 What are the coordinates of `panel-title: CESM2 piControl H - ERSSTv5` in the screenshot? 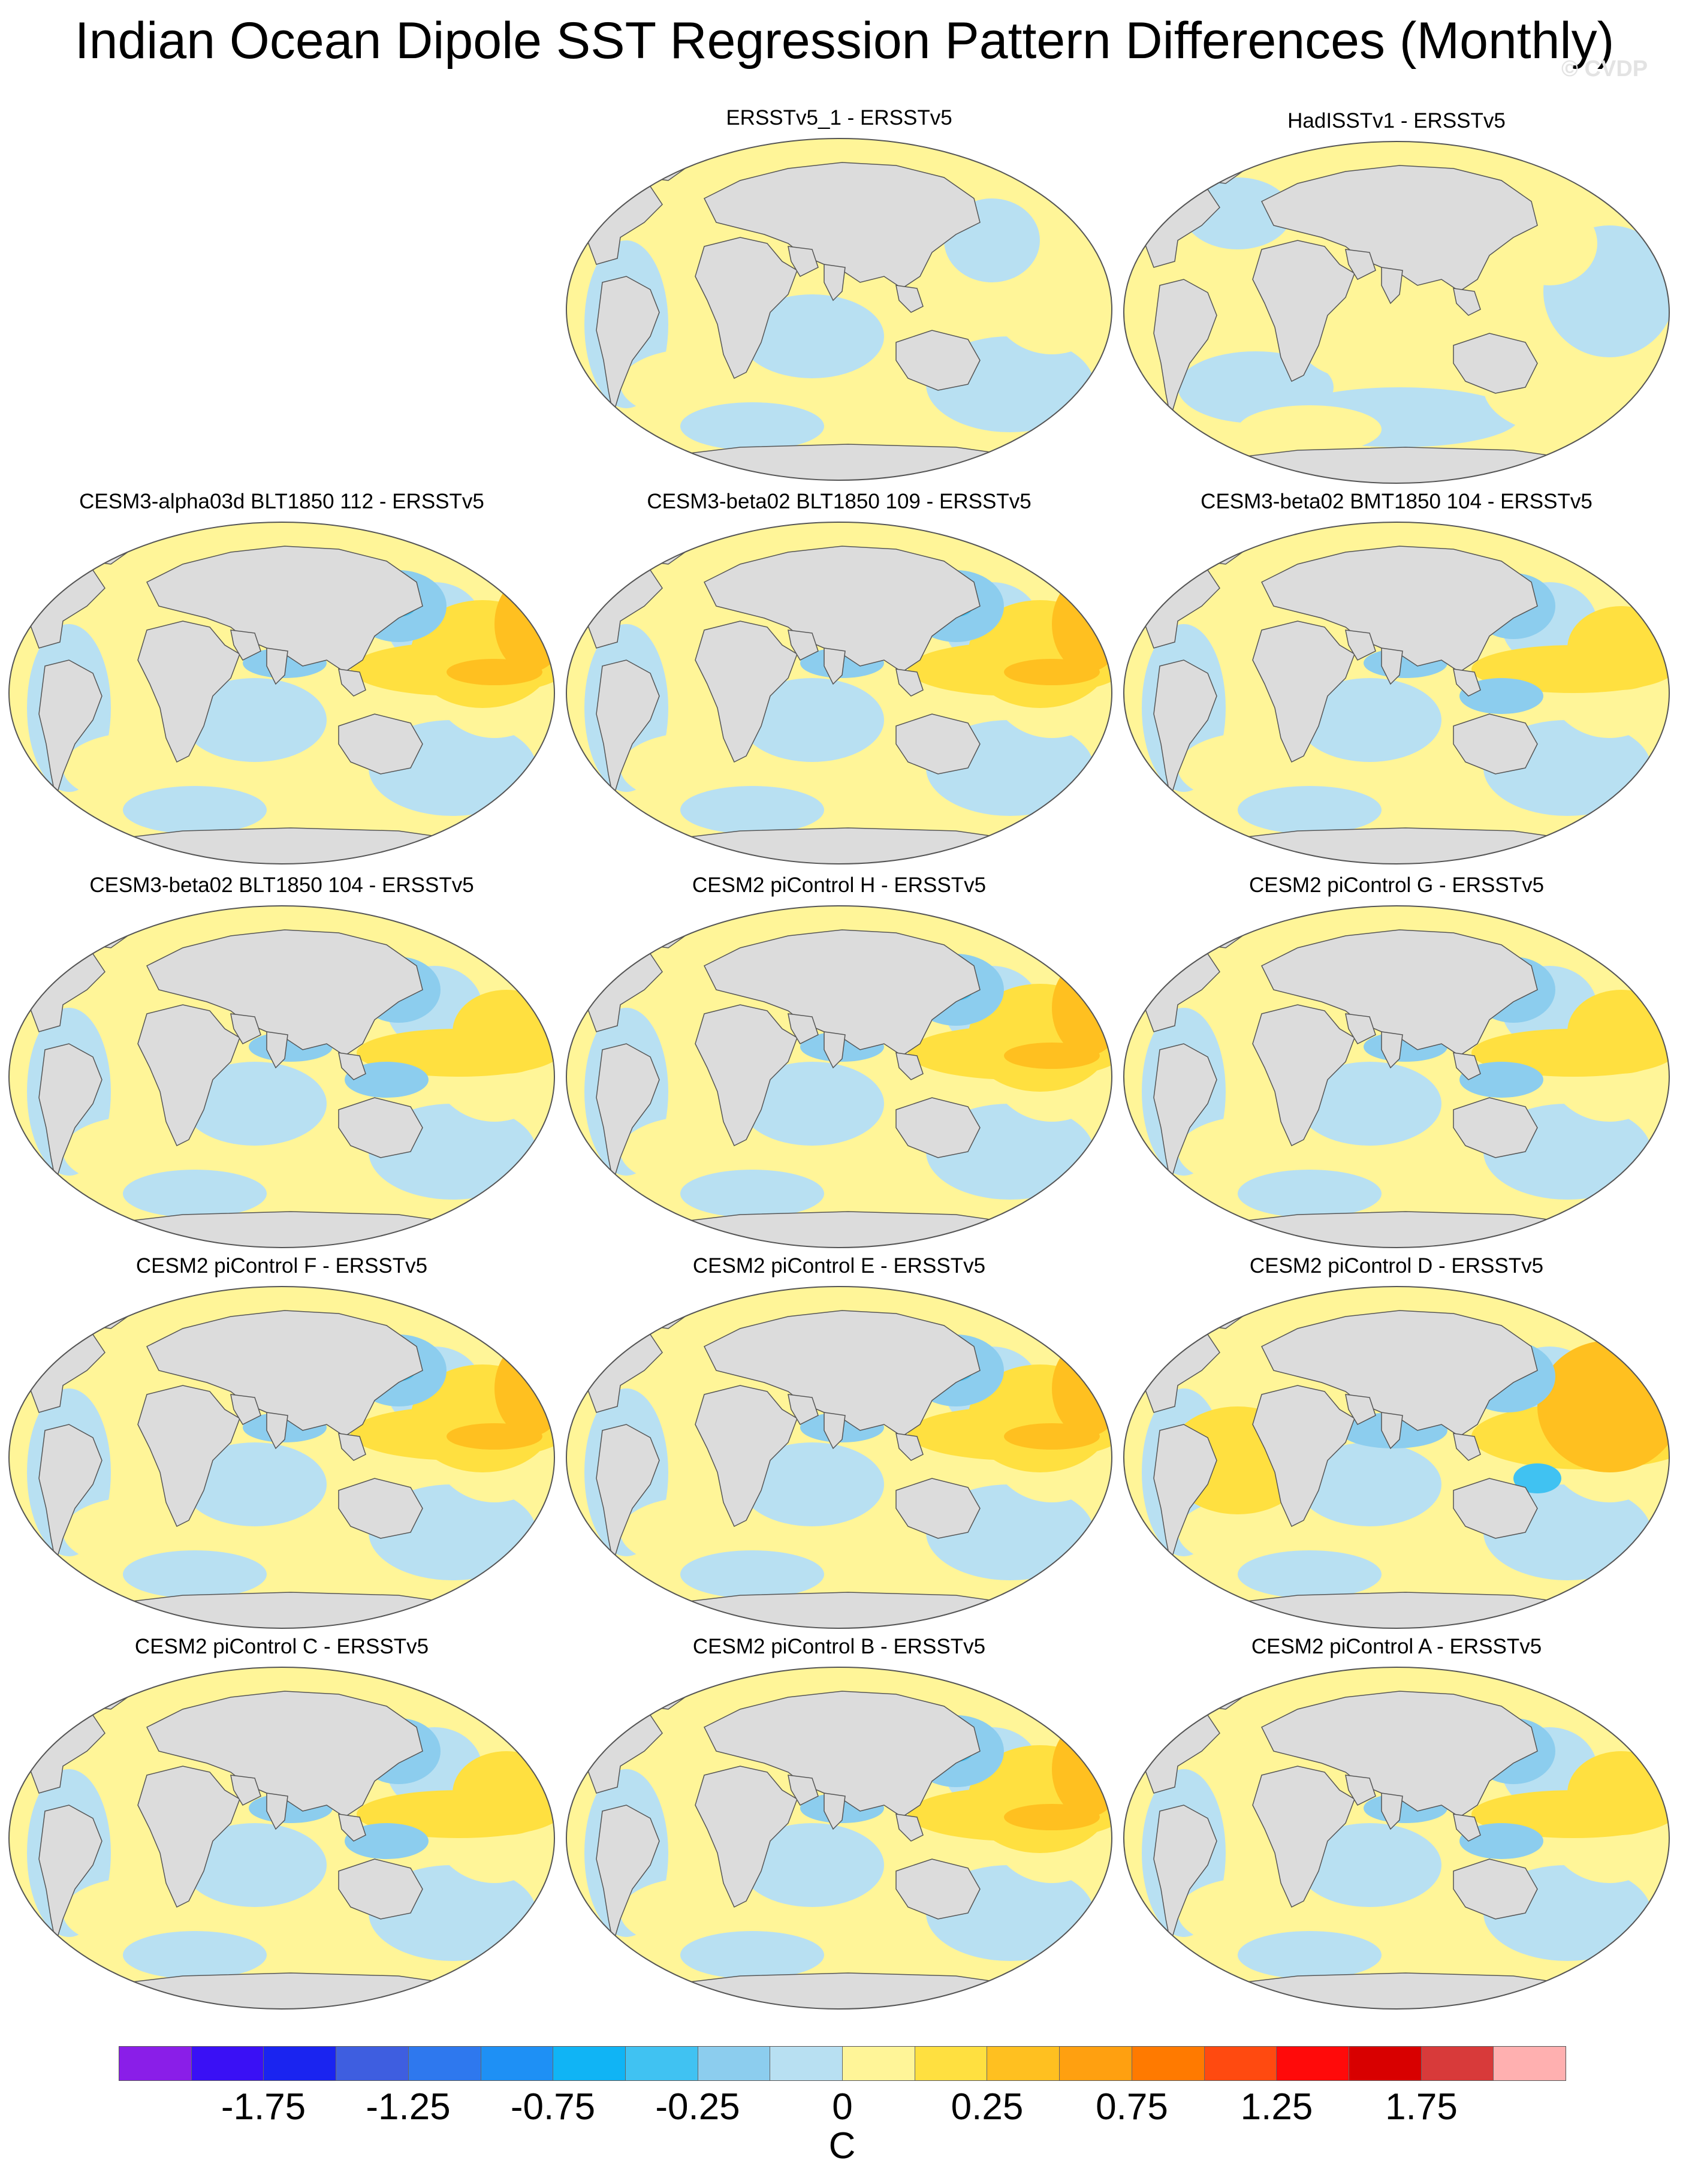 It's located at (839, 885).